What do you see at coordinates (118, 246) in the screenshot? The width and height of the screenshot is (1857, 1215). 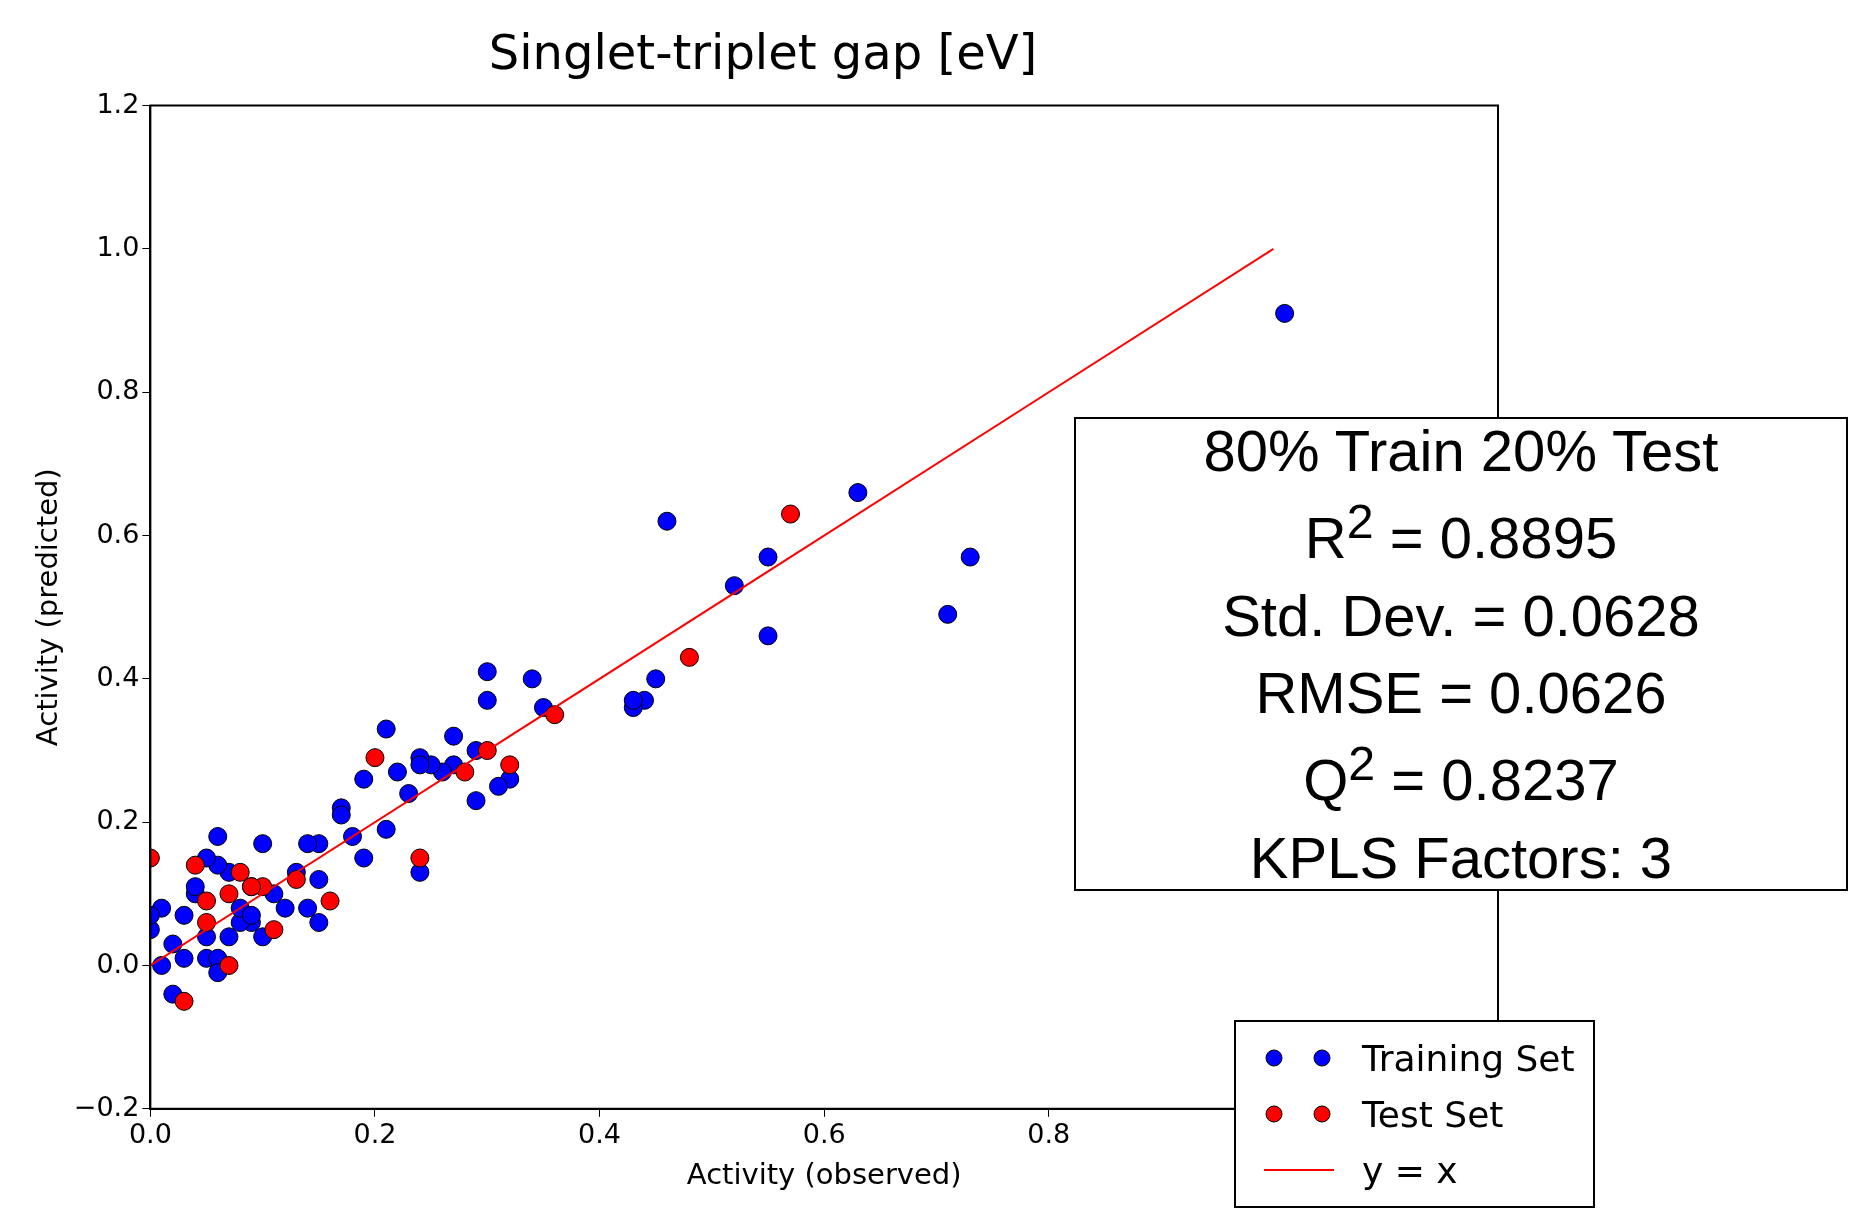 I see `y-tick-label: 1.0` at bounding box center [118, 246].